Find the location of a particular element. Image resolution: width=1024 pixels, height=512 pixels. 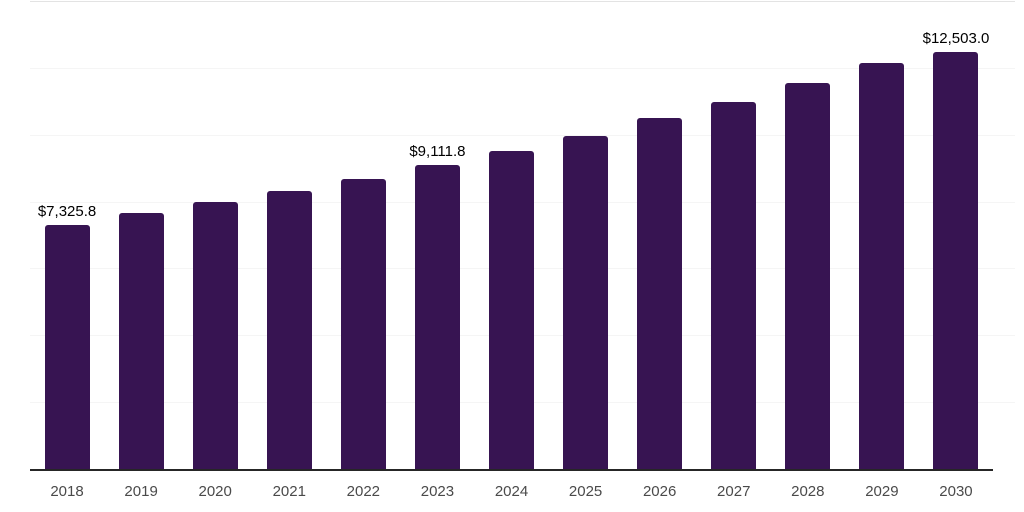

bar-2025 is located at coordinates (586, 302).